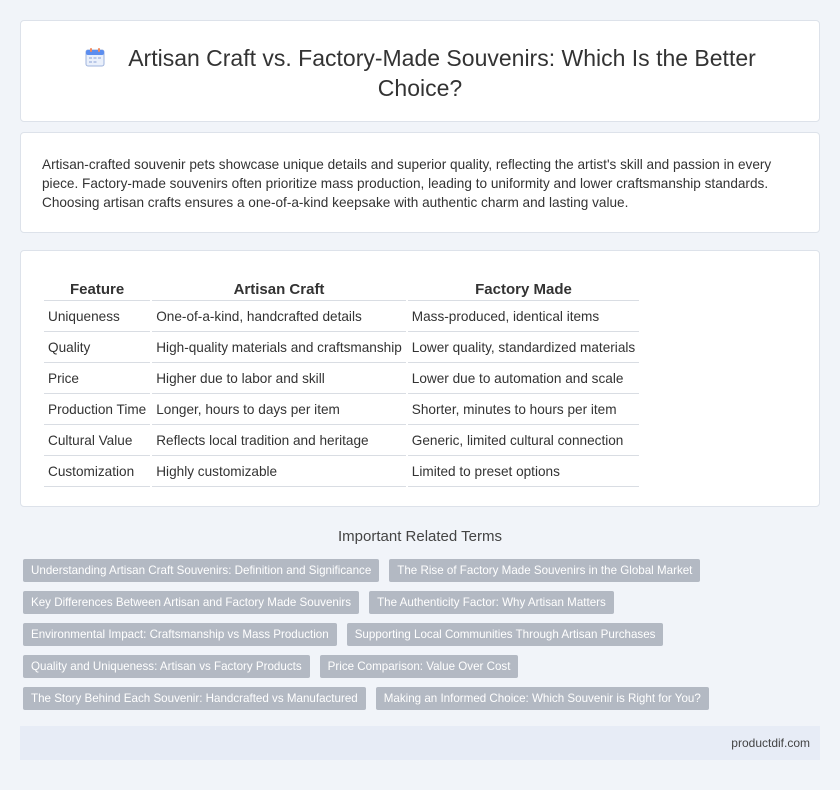 The height and width of the screenshot is (790, 840). I want to click on table-cell: Production Time, so click(97, 409).